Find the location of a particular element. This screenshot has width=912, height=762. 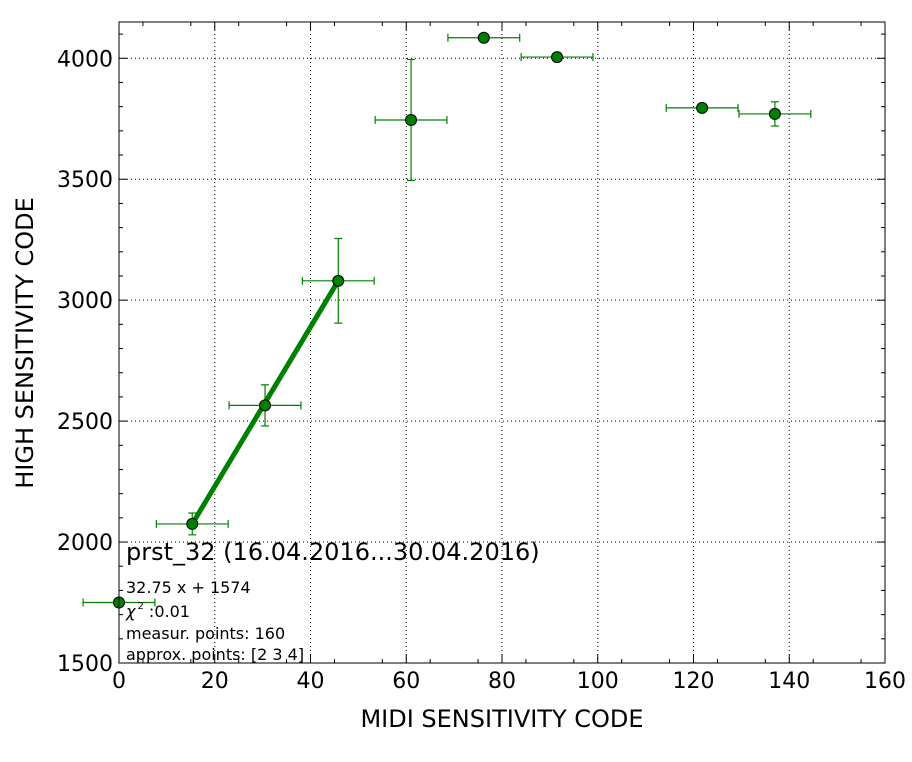

y-tick-label: 4000 is located at coordinates (85, 59).